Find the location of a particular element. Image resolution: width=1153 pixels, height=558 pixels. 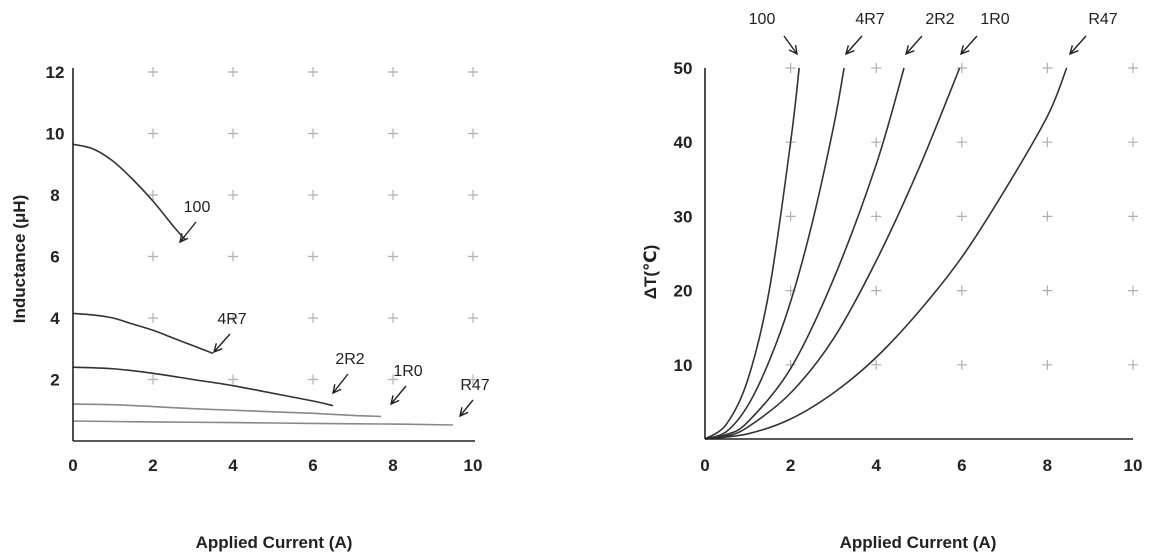

y-tick-label: 30 is located at coordinates (683, 216).